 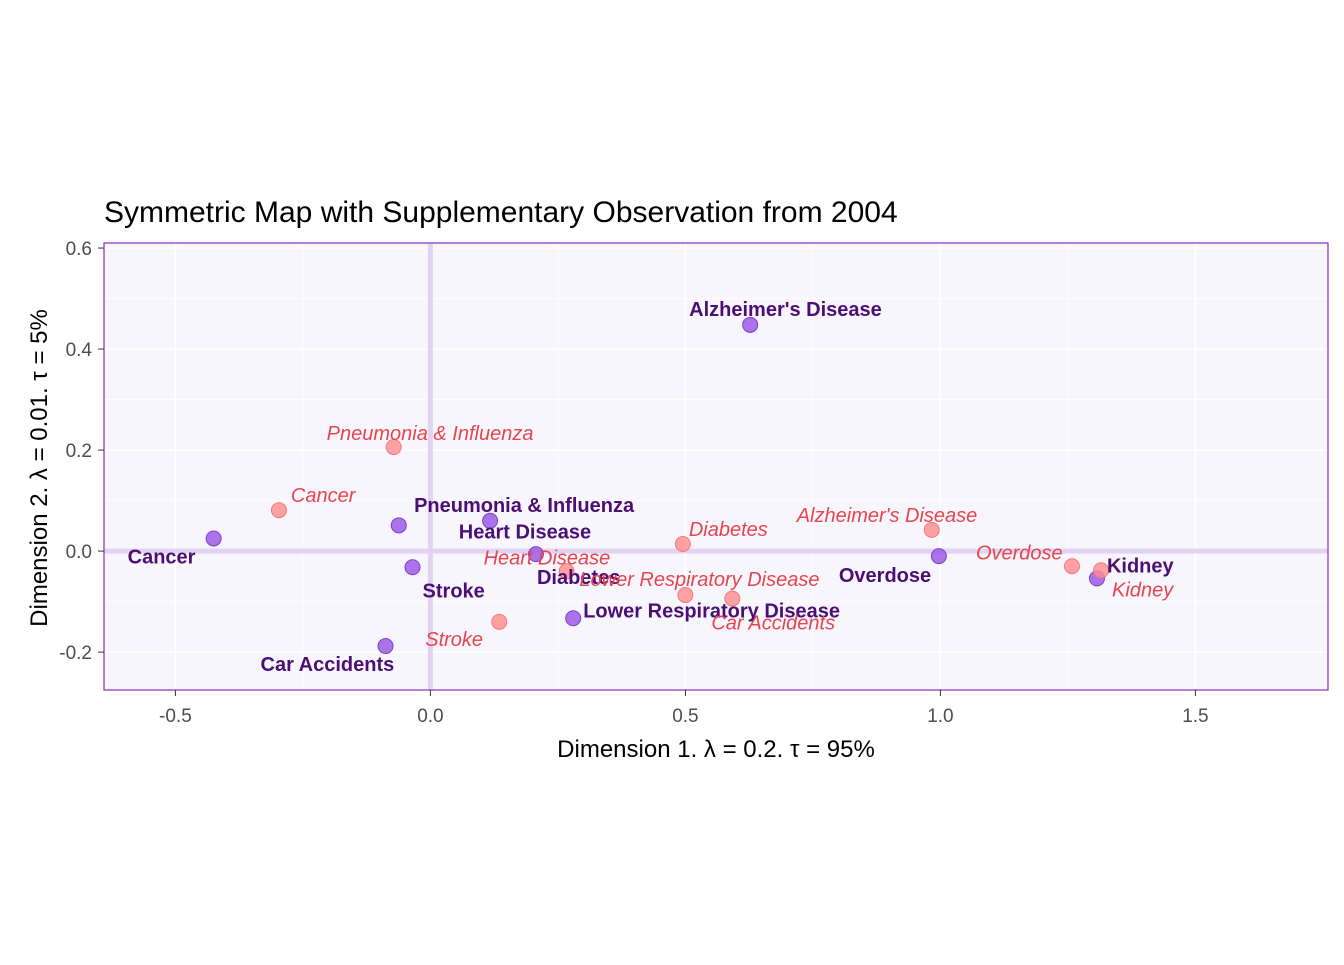 I want to click on active-label-lower-respiratory-disease: Lower Respiratory Disease, so click(x=711, y=611).